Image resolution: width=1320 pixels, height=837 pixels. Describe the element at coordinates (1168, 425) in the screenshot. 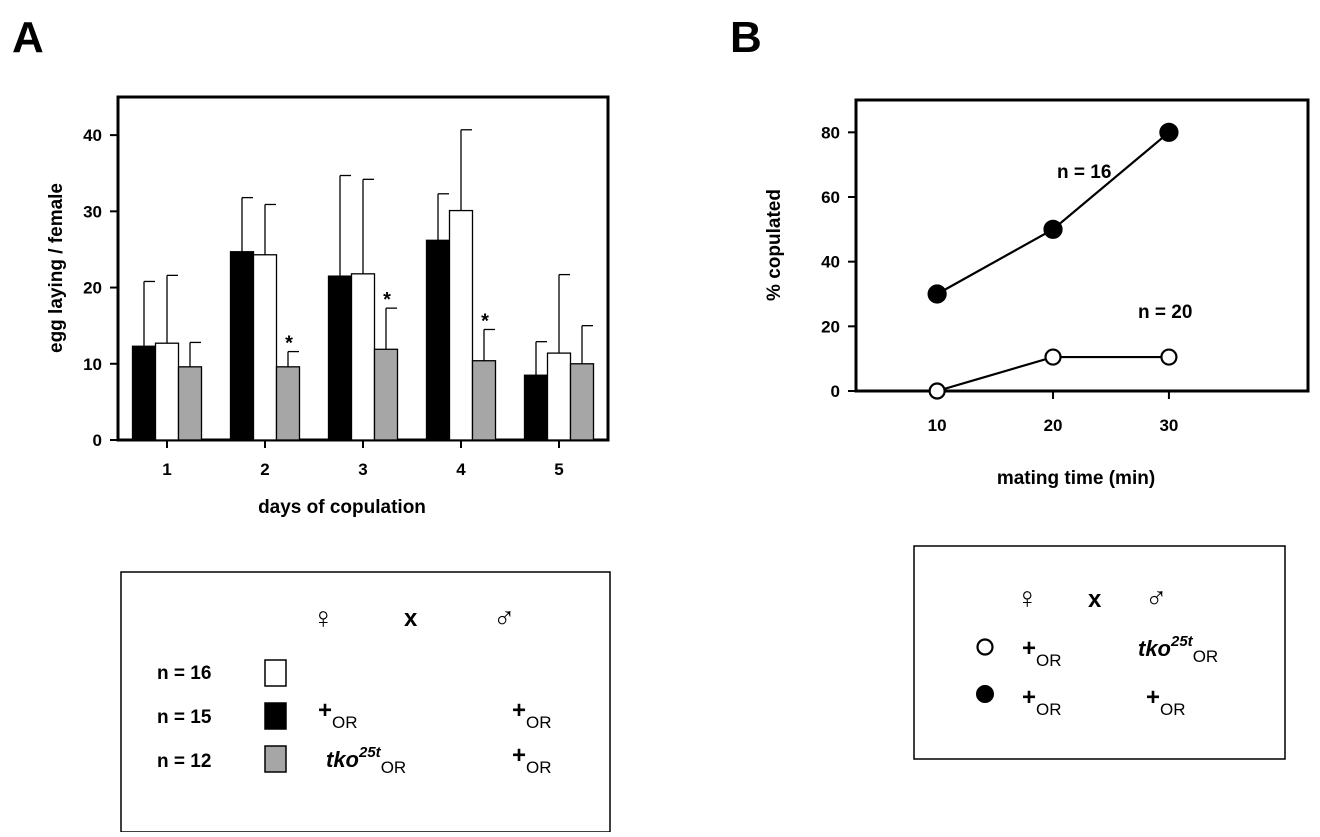

I see `chart-b-xtick-label-2: 30` at that location.